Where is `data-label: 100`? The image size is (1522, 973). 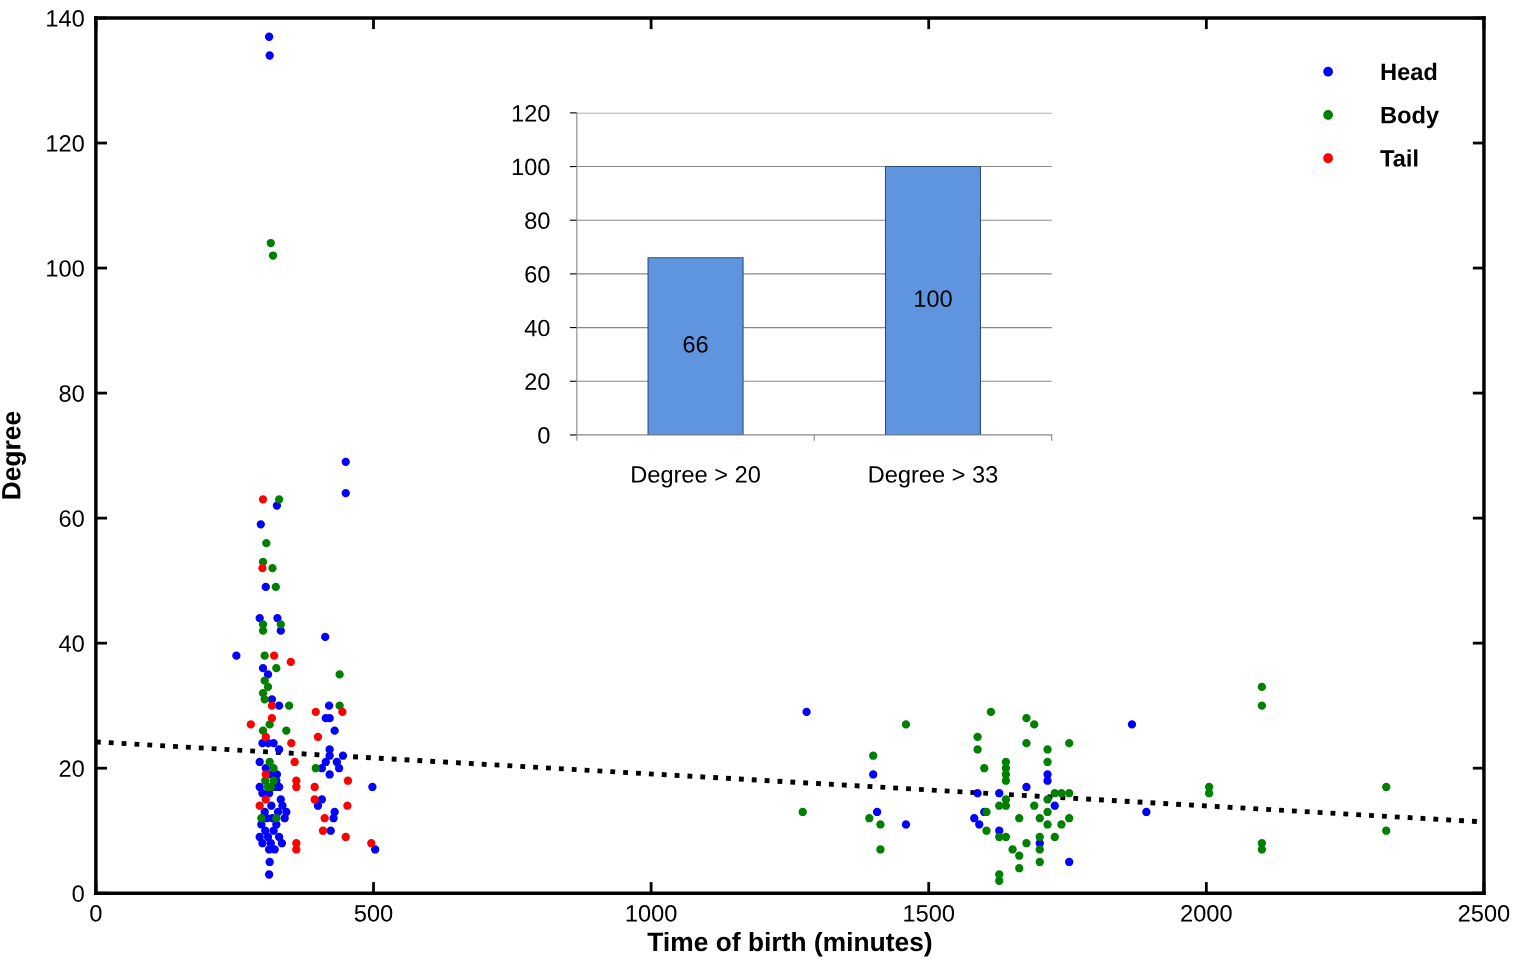 data-label: 100 is located at coordinates (933, 299).